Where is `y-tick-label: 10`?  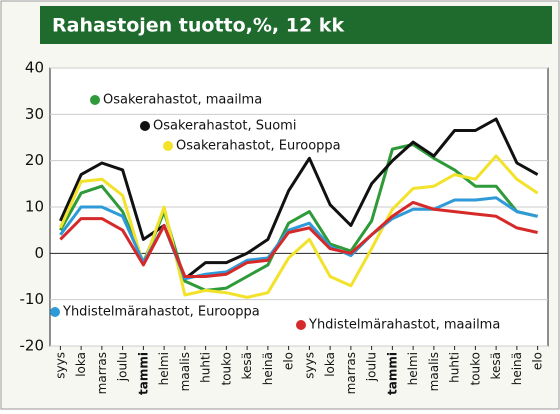 y-tick-label: 10 is located at coordinates (34, 207).